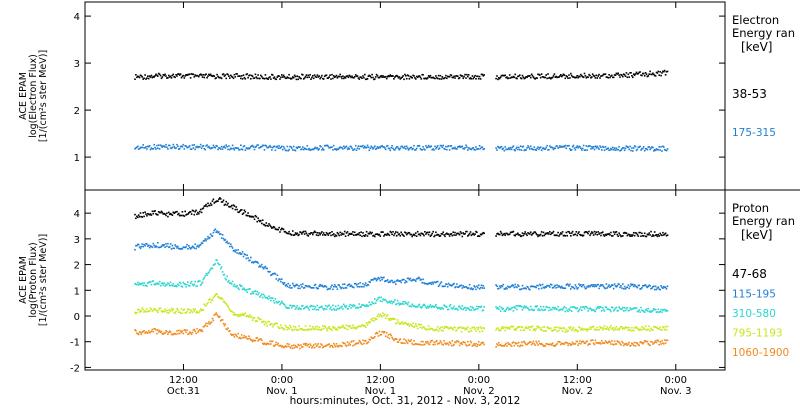 The height and width of the screenshot is (410, 800). I want to click on electron-ytick-label: 3, so click(77, 64).